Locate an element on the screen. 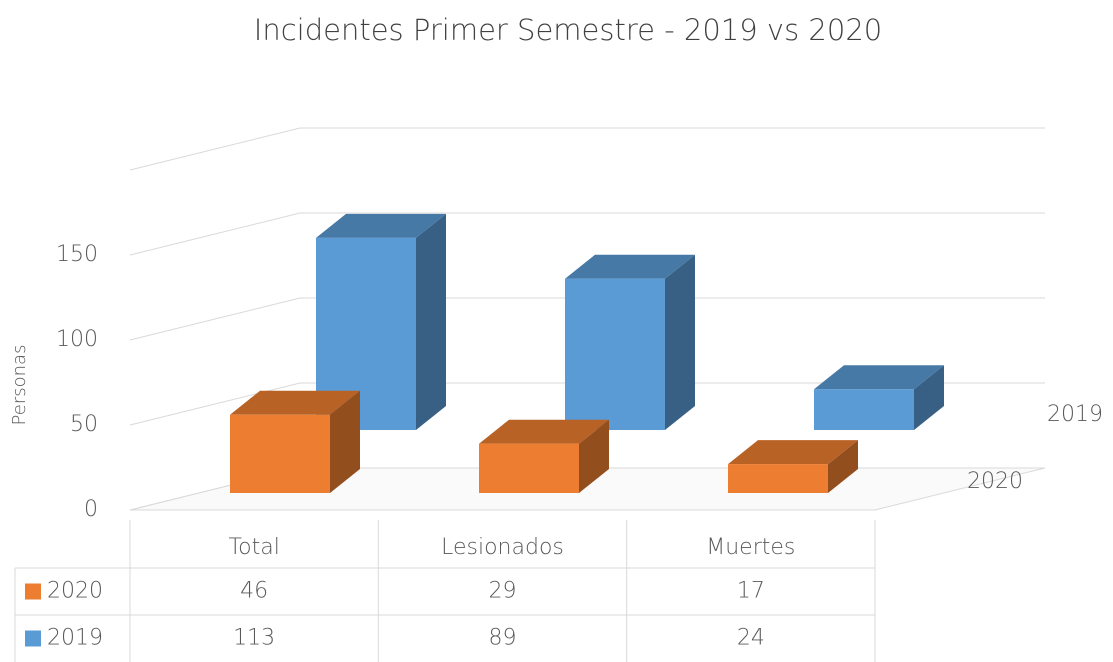 The width and height of the screenshot is (1113, 662). depth-label: 2019 is located at coordinates (1075, 414).